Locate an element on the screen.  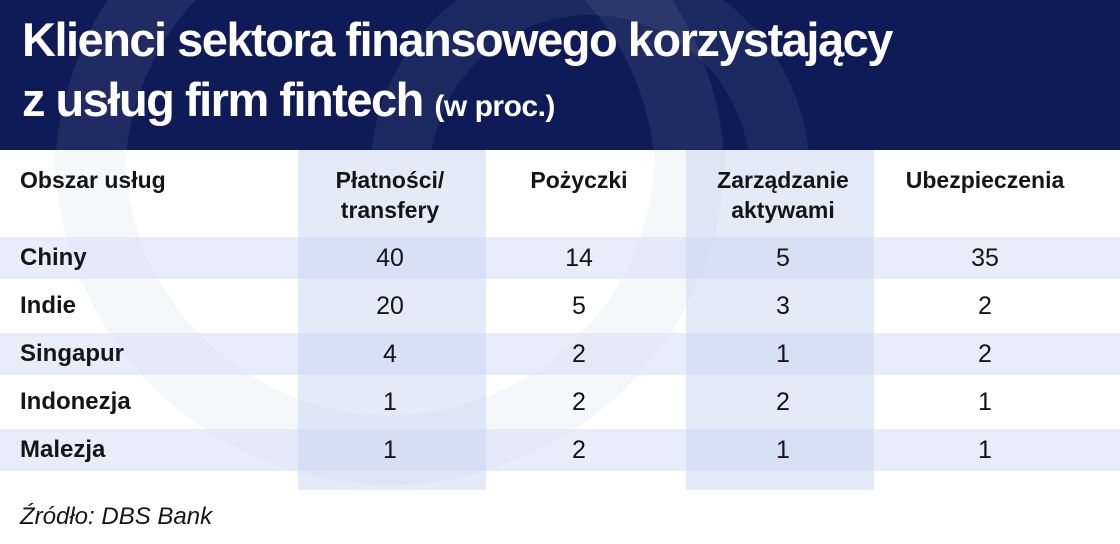
title-line-2: z usług firm fintech is located at coordinates (223, 99).